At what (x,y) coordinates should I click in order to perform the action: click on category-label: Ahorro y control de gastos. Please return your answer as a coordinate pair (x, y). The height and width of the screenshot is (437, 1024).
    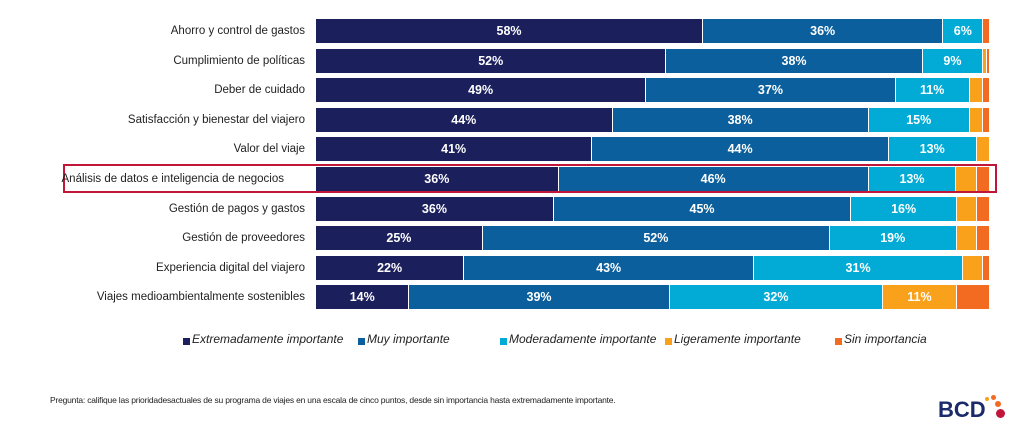
    Looking at the image, I should click on (237, 31).